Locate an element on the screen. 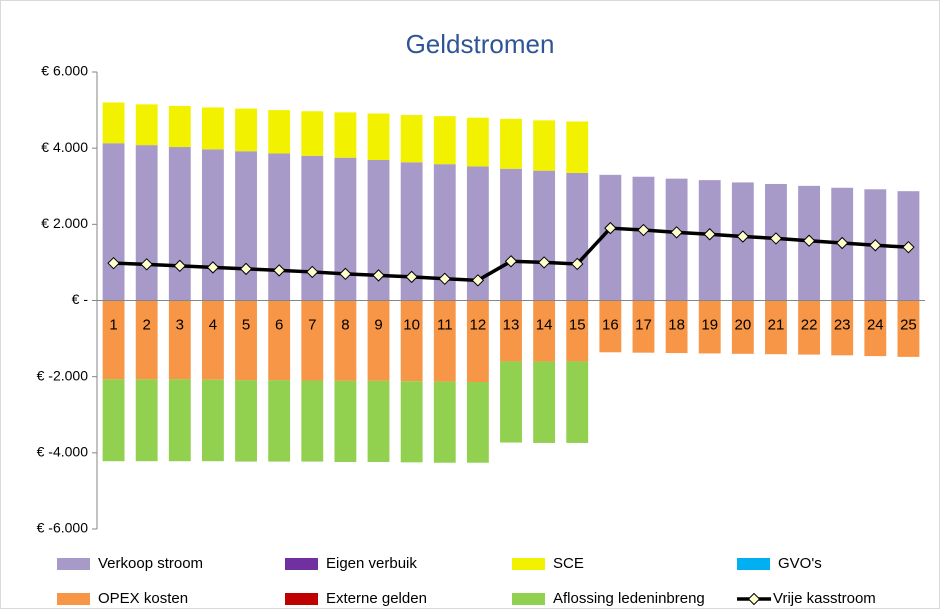 The width and height of the screenshot is (940, 609). legend-label: Verkoop stroom is located at coordinates (150, 563).